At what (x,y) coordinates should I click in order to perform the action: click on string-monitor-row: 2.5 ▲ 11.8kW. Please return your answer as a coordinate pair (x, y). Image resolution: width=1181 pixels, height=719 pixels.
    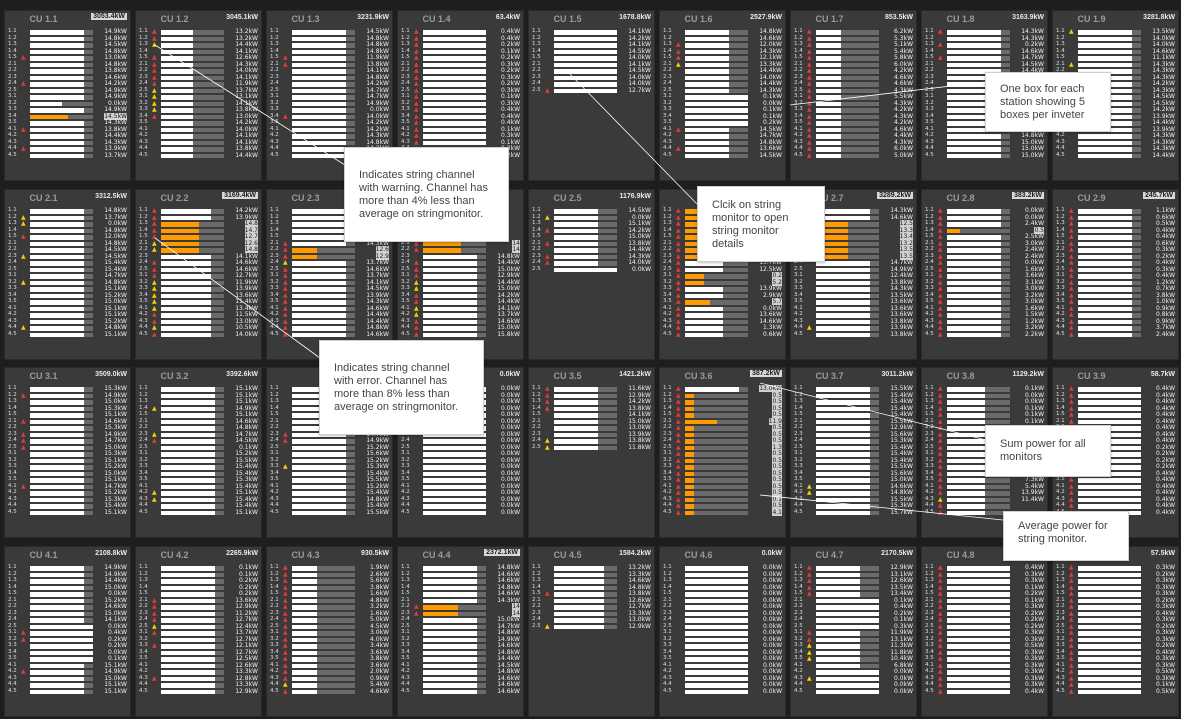
    Looking at the image, I should click on (591, 448).